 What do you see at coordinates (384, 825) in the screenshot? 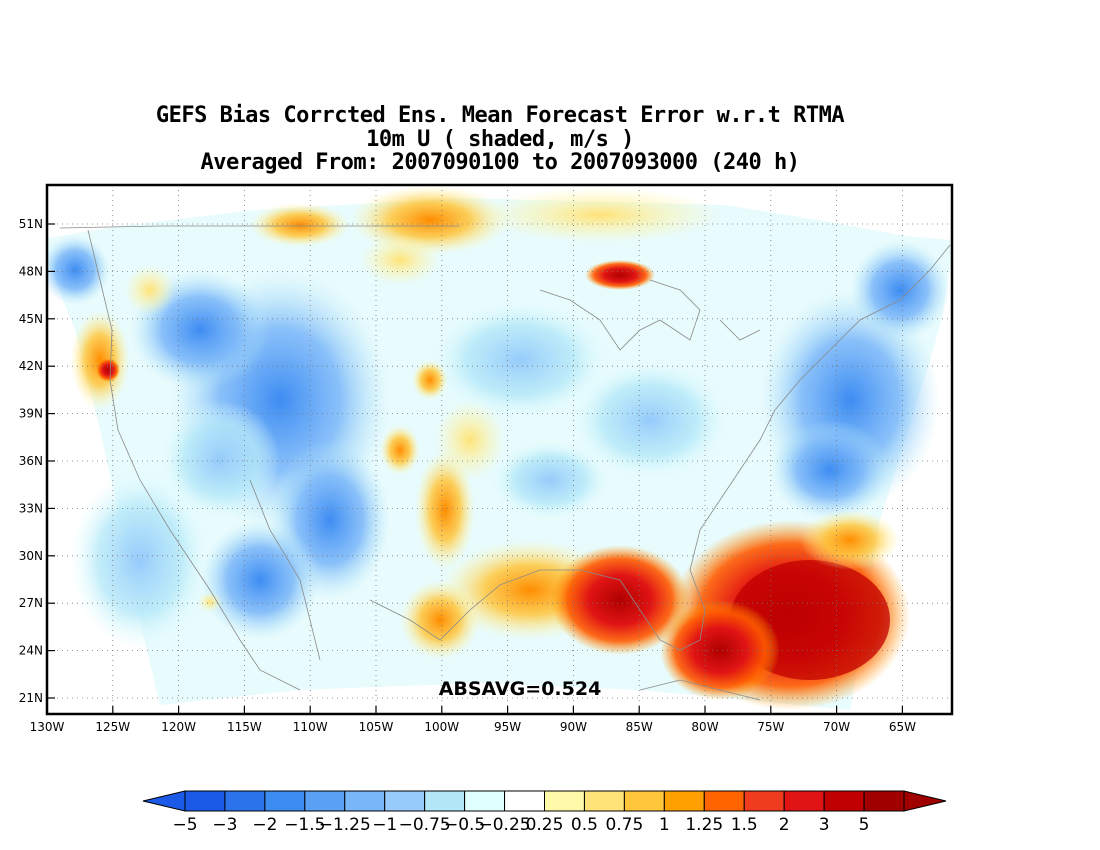
I see `colorbar-label: −1` at bounding box center [384, 825].